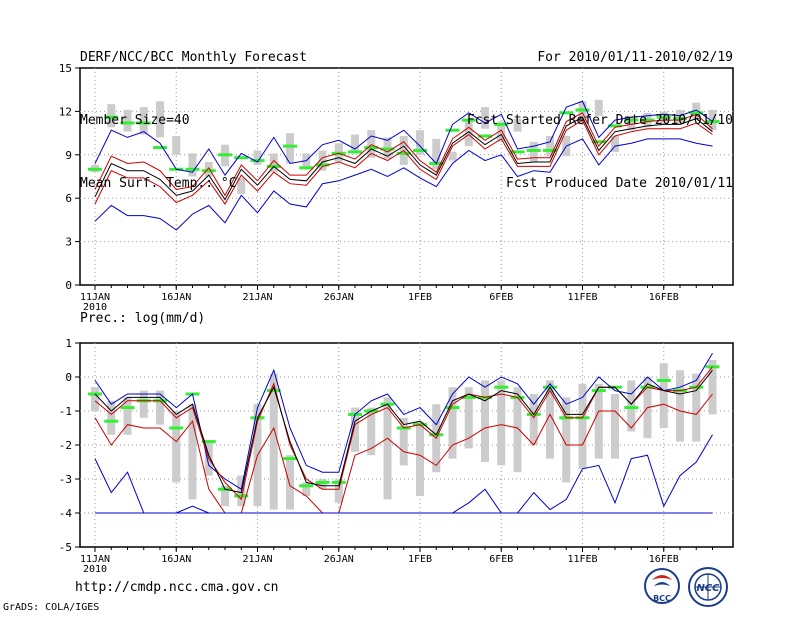 The image size is (800, 618). Describe the element at coordinates (176, 559) in the screenshot. I see `prec-xtick-label: 16JAN` at that location.